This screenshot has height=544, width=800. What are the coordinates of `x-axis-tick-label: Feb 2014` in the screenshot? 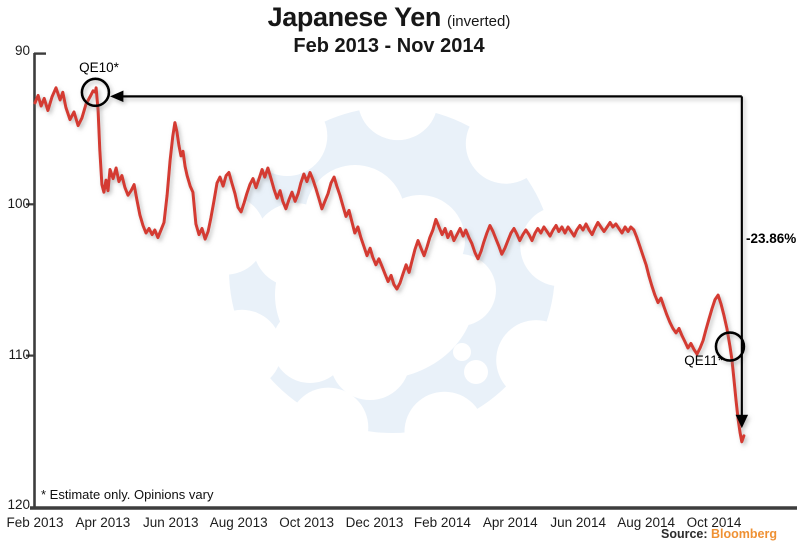 It's located at (442, 522).